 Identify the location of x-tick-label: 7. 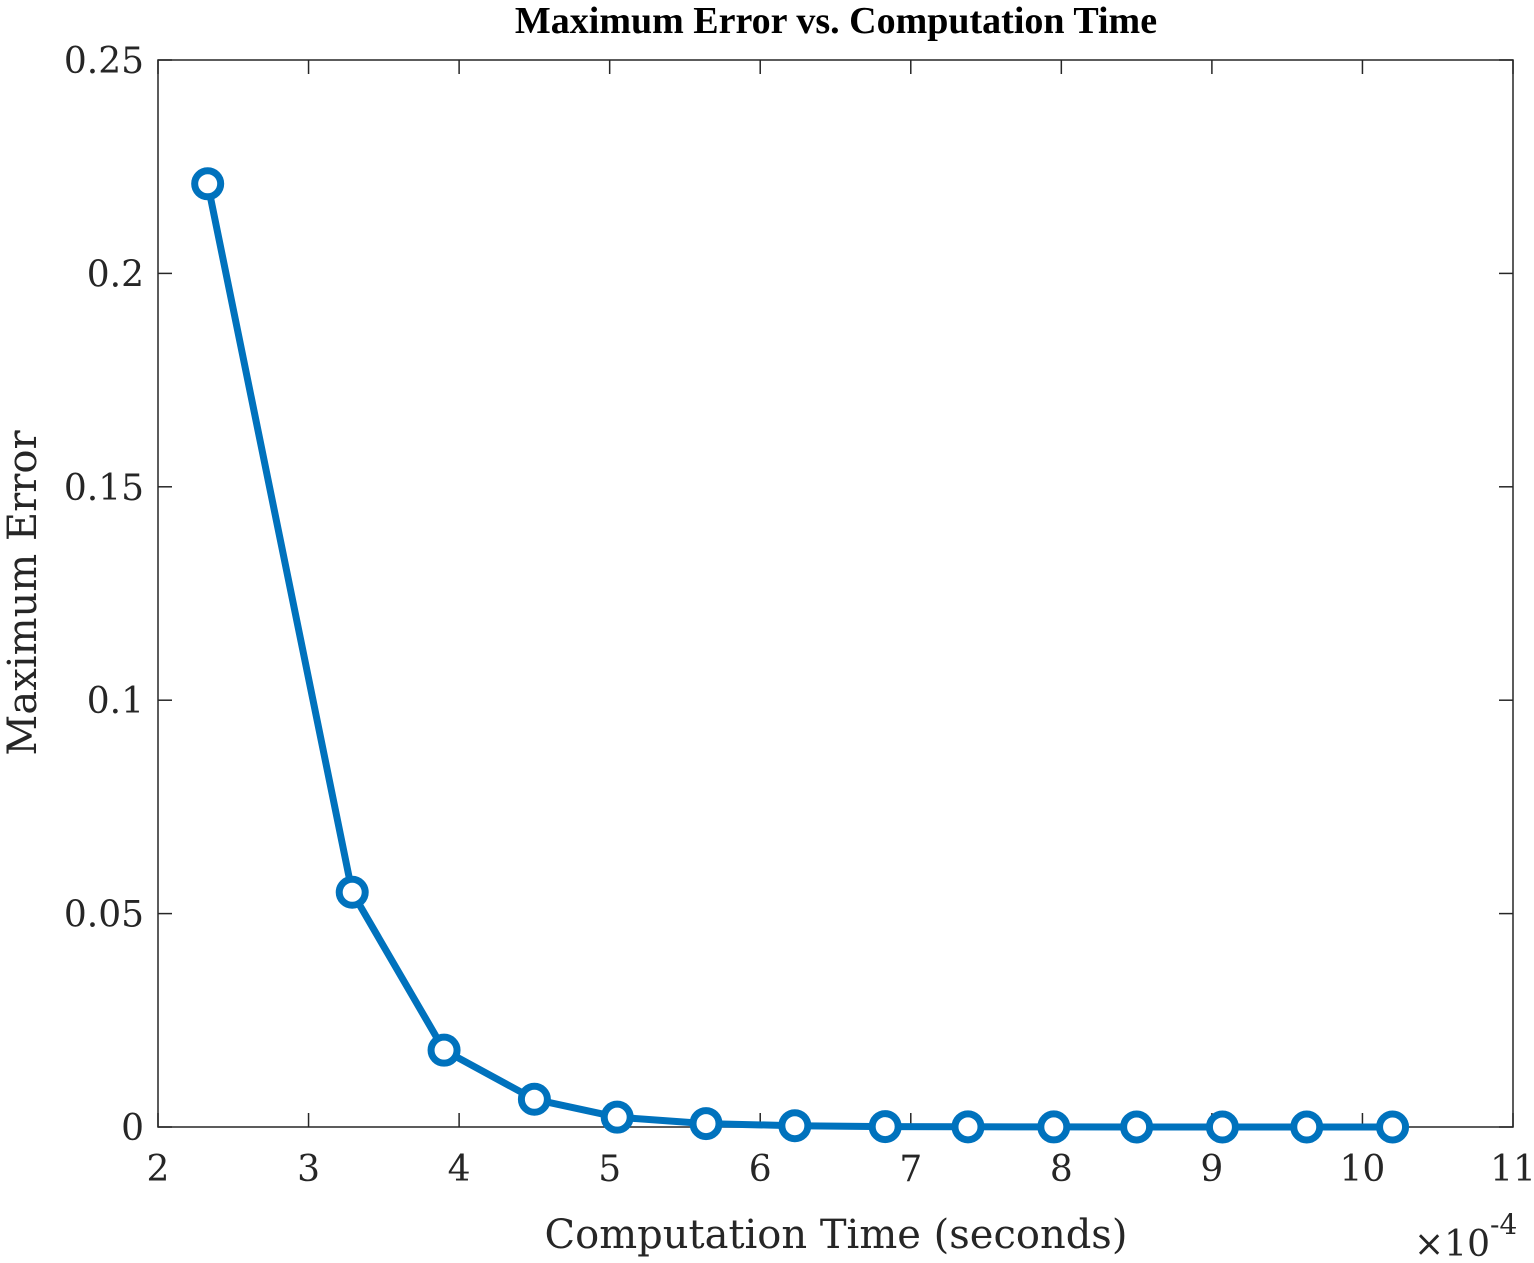
(910, 1169).